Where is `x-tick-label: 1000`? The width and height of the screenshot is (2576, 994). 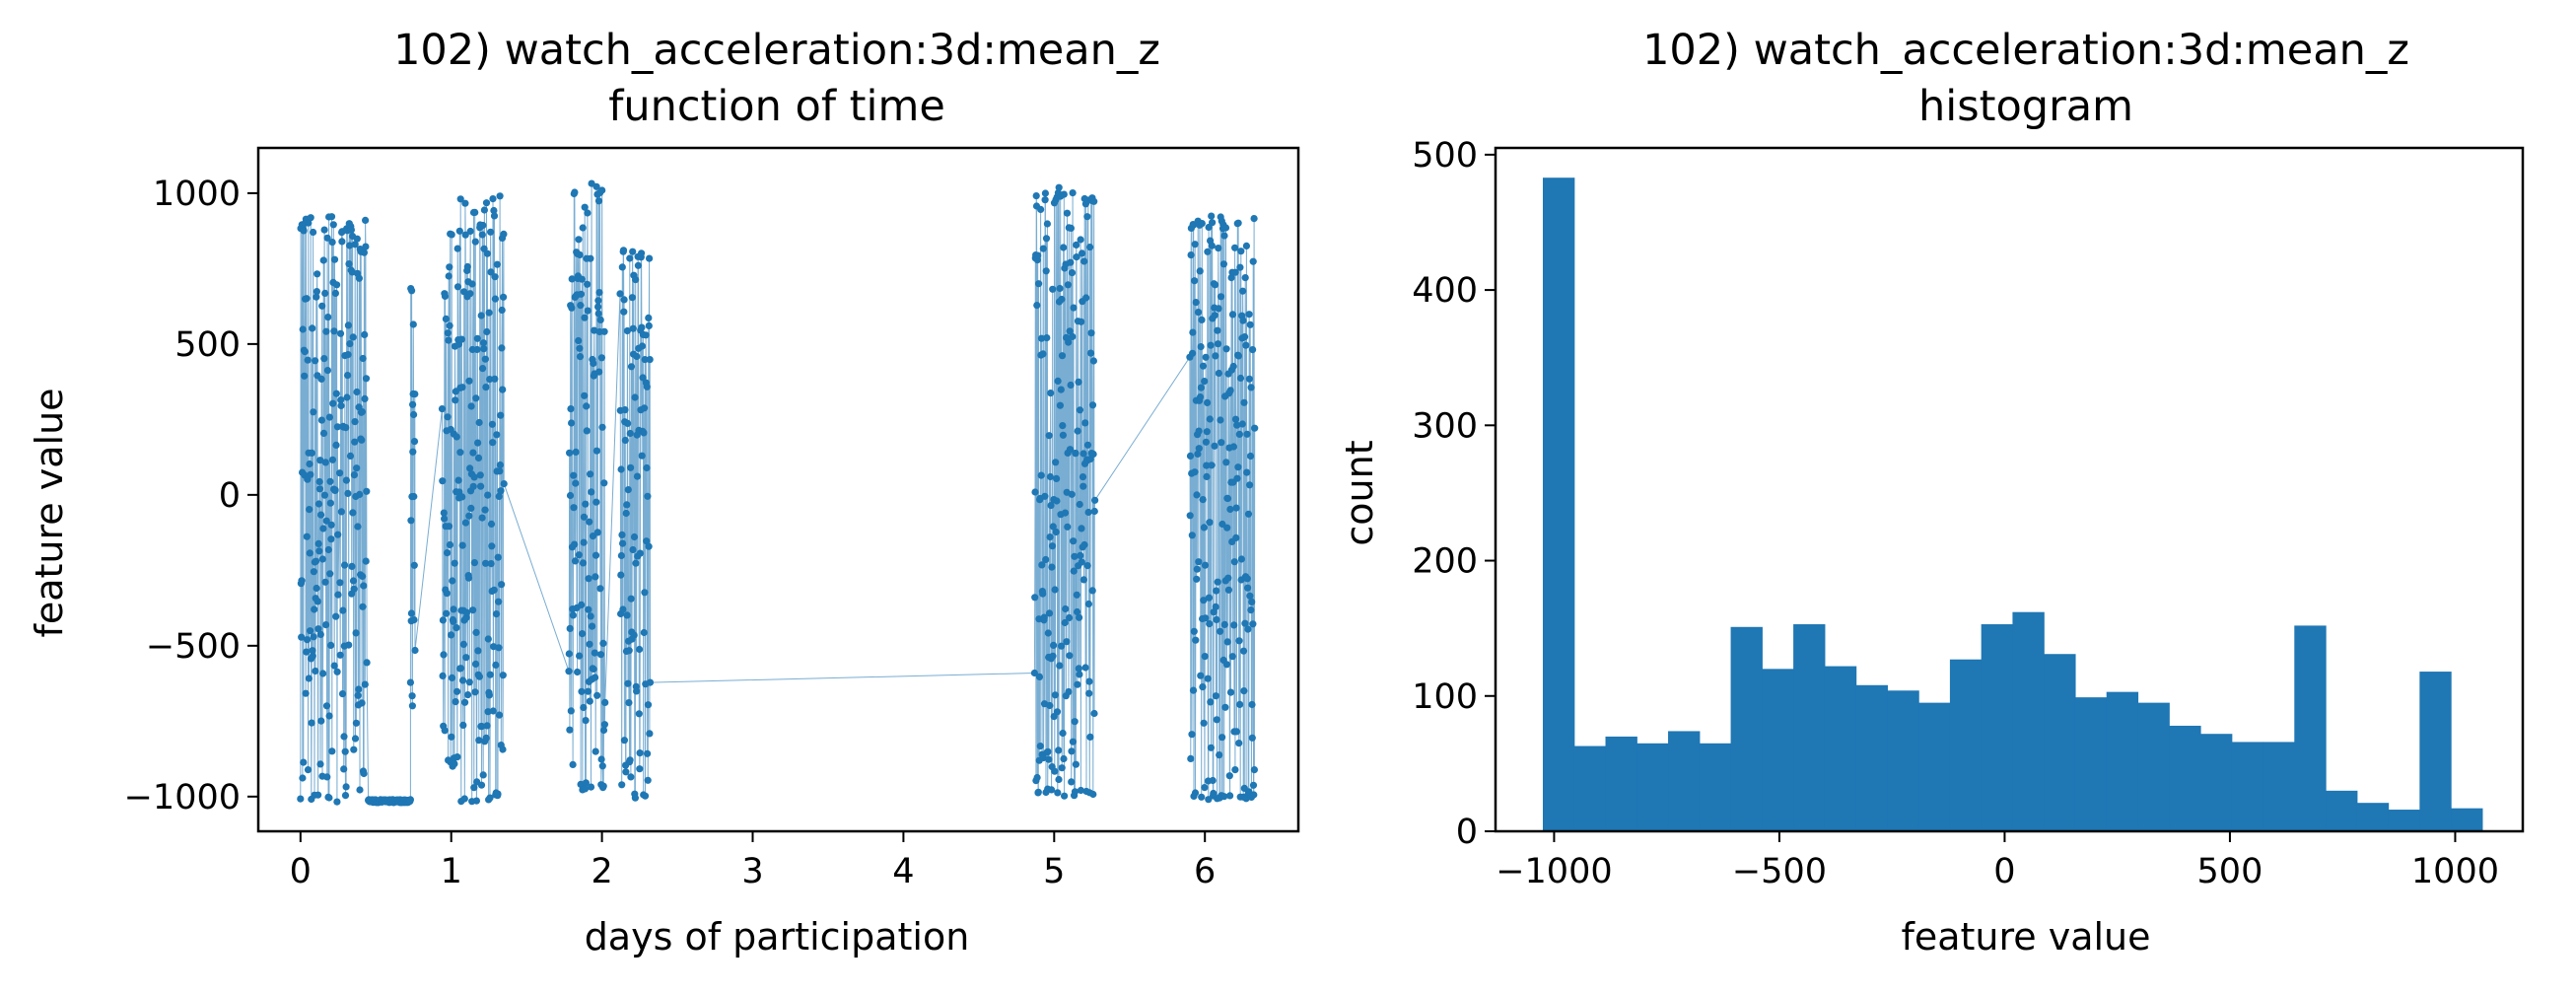 x-tick-label: 1000 is located at coordinates (2455, 871).